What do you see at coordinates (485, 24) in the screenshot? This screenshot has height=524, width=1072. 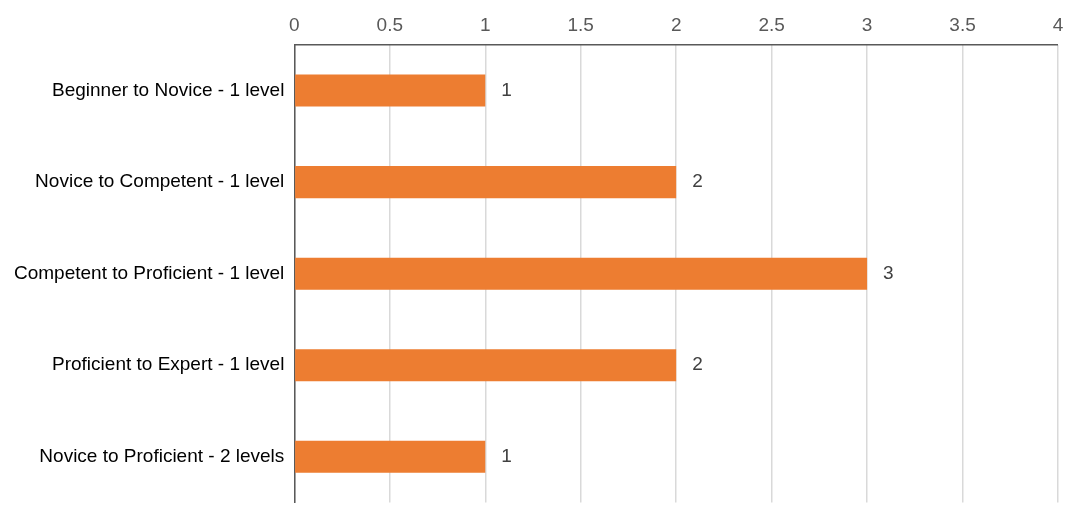 I see `x-tick-label: 1` at bounding box center [485, 24].